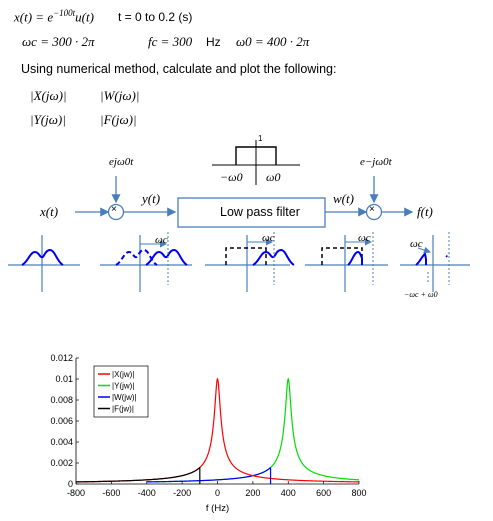 Image resolution: width=493 pixels, height=521 pixels. What do you see at coordinates (182, 493) in the screenshot?
I see `x-tick-label: -200` at bounding box center [182, 493].